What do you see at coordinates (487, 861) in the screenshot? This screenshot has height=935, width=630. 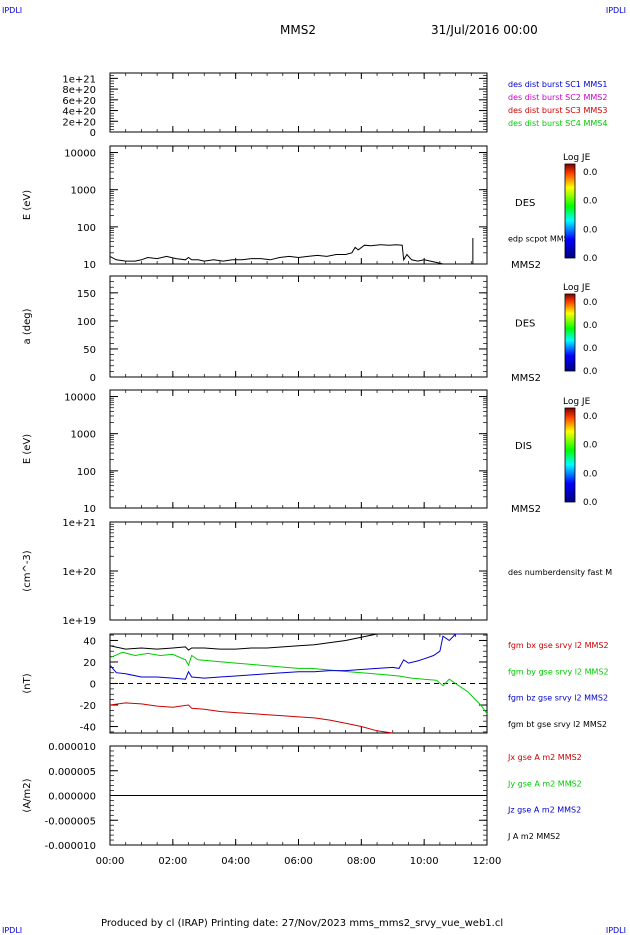 I see `x-tick-label: 12:00` at bounding box center [487, 861].